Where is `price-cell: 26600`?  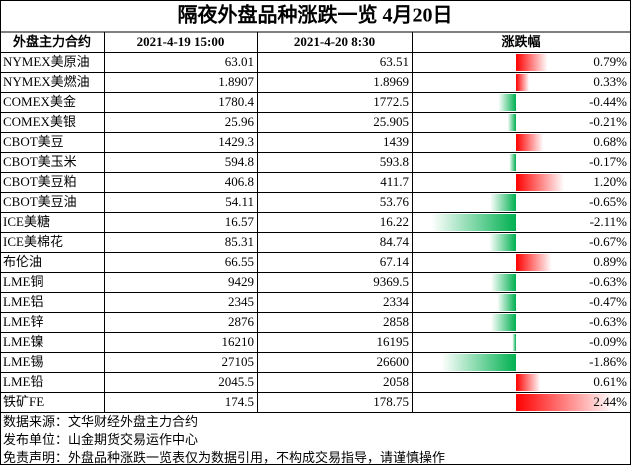
price-cell: 26600 is located at coordinates (393, 361).